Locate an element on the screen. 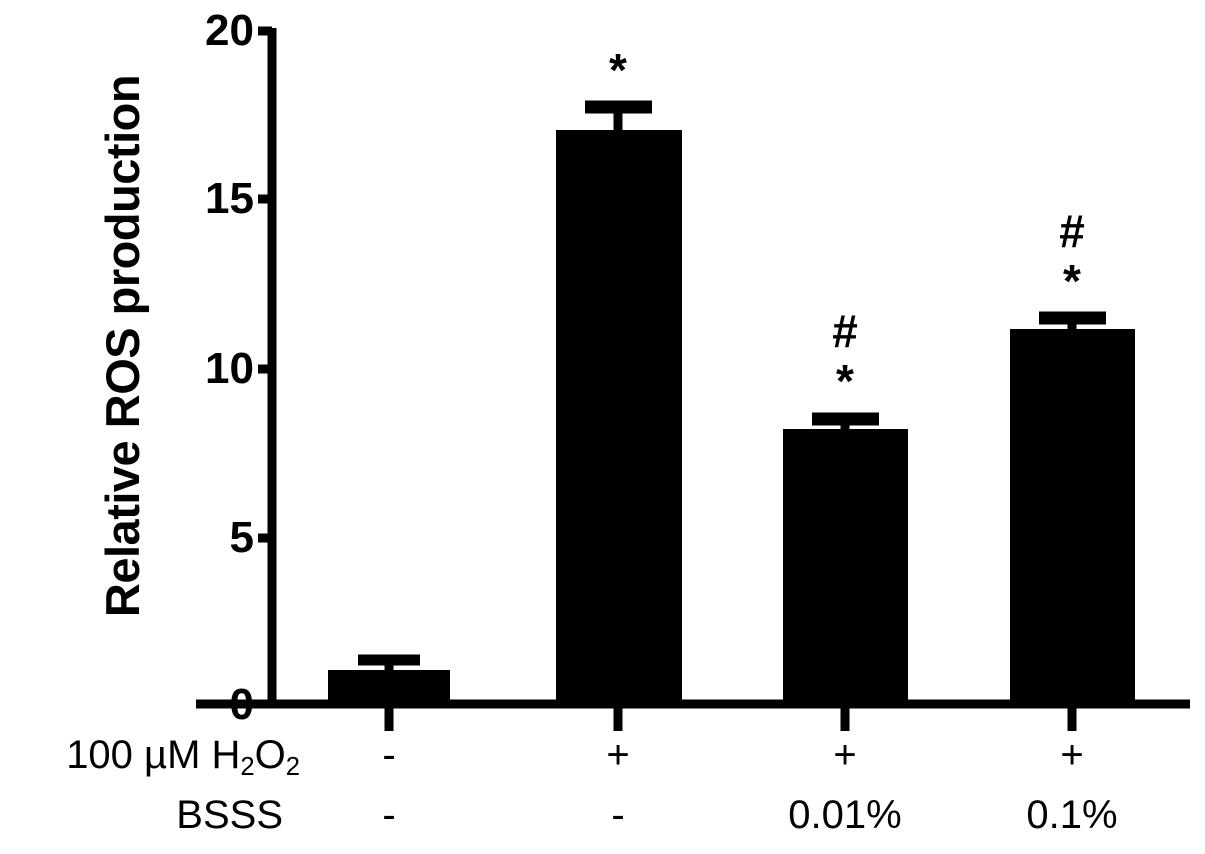  y-tick-label-5: 5 is located at coordinates (241, 537).